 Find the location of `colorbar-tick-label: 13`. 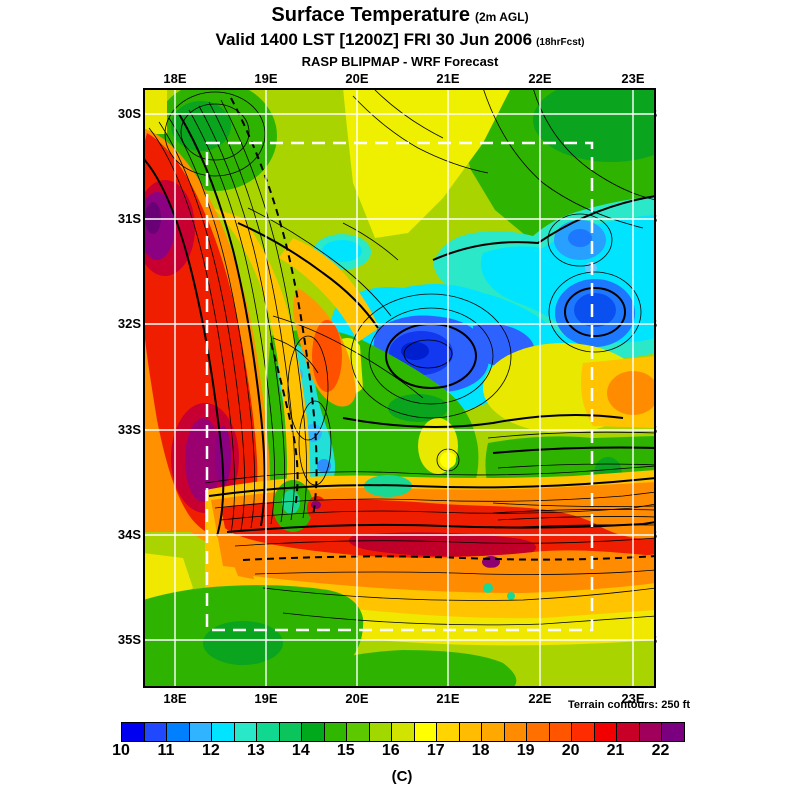

colorbar-tick-label: 13 is located at coordinates (255, 750).